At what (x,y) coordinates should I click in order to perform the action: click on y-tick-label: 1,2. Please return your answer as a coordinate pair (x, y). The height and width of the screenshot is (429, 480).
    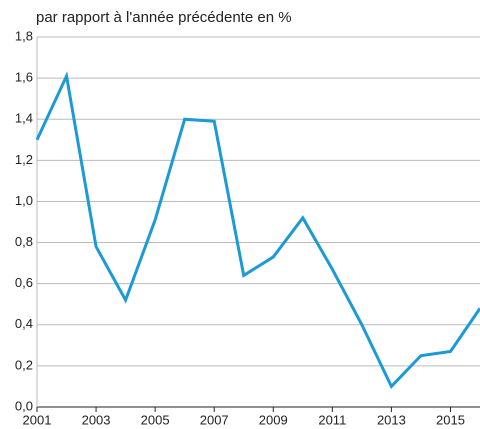
    Looking at the image, I should click on (24, 159).